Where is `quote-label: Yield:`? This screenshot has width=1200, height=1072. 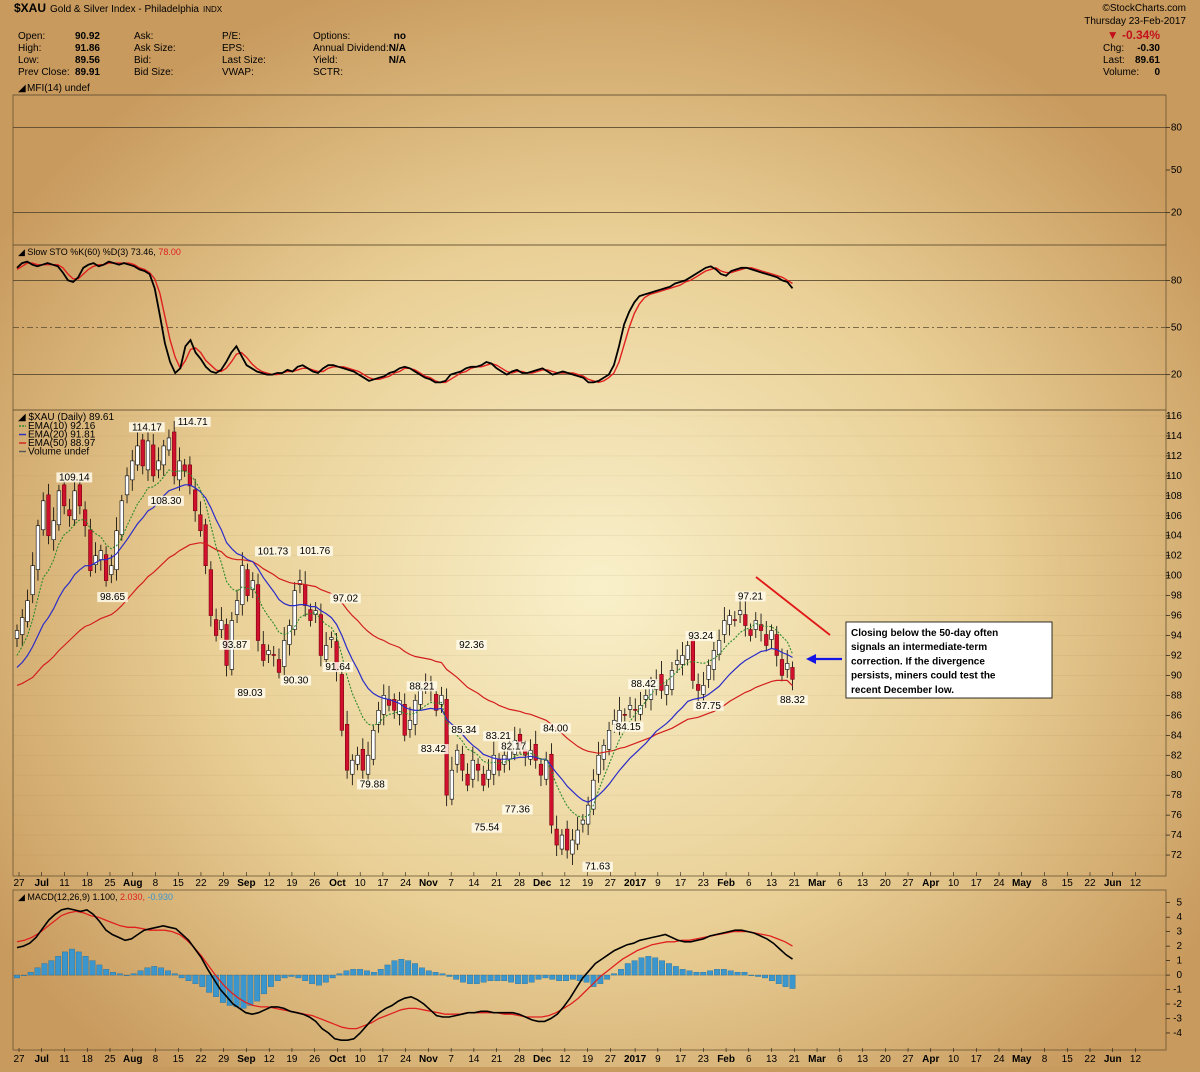 quote-label: Yield: is located at coordinates (325, 60).